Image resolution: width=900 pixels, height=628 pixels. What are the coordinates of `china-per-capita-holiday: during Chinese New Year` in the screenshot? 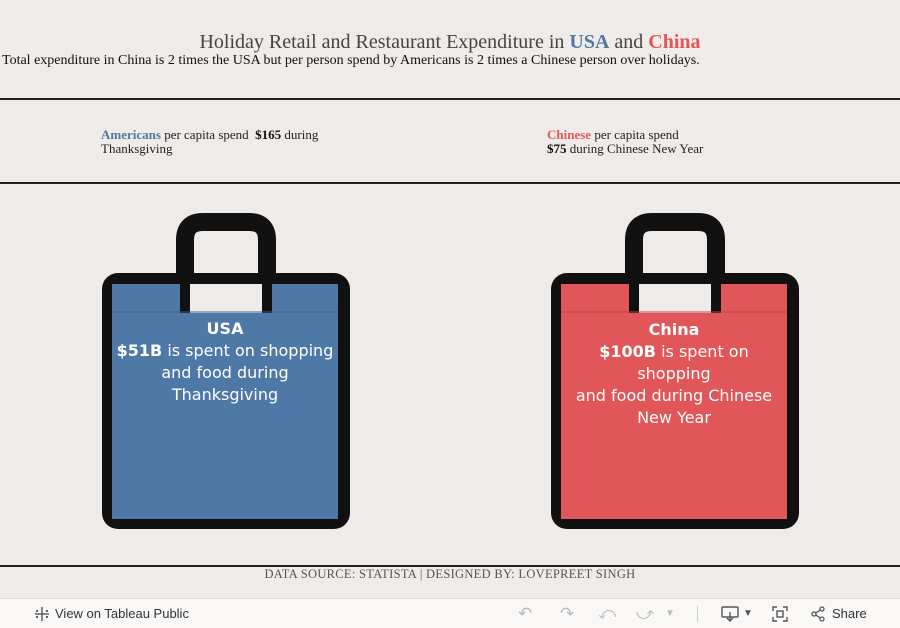 It's located at (636, 148).